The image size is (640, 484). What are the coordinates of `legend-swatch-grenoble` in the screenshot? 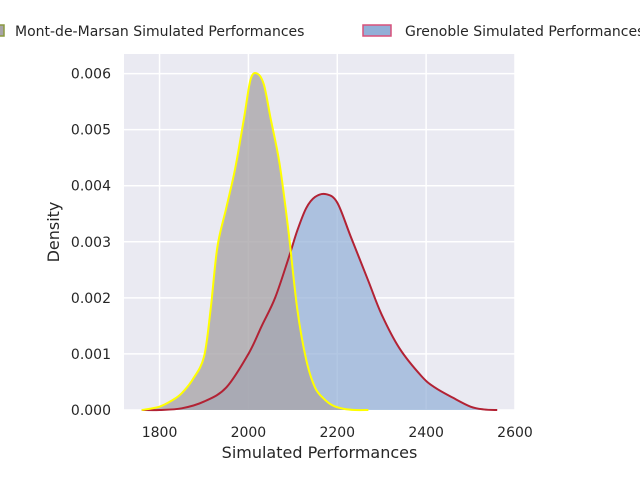 It's located at (377, 30).